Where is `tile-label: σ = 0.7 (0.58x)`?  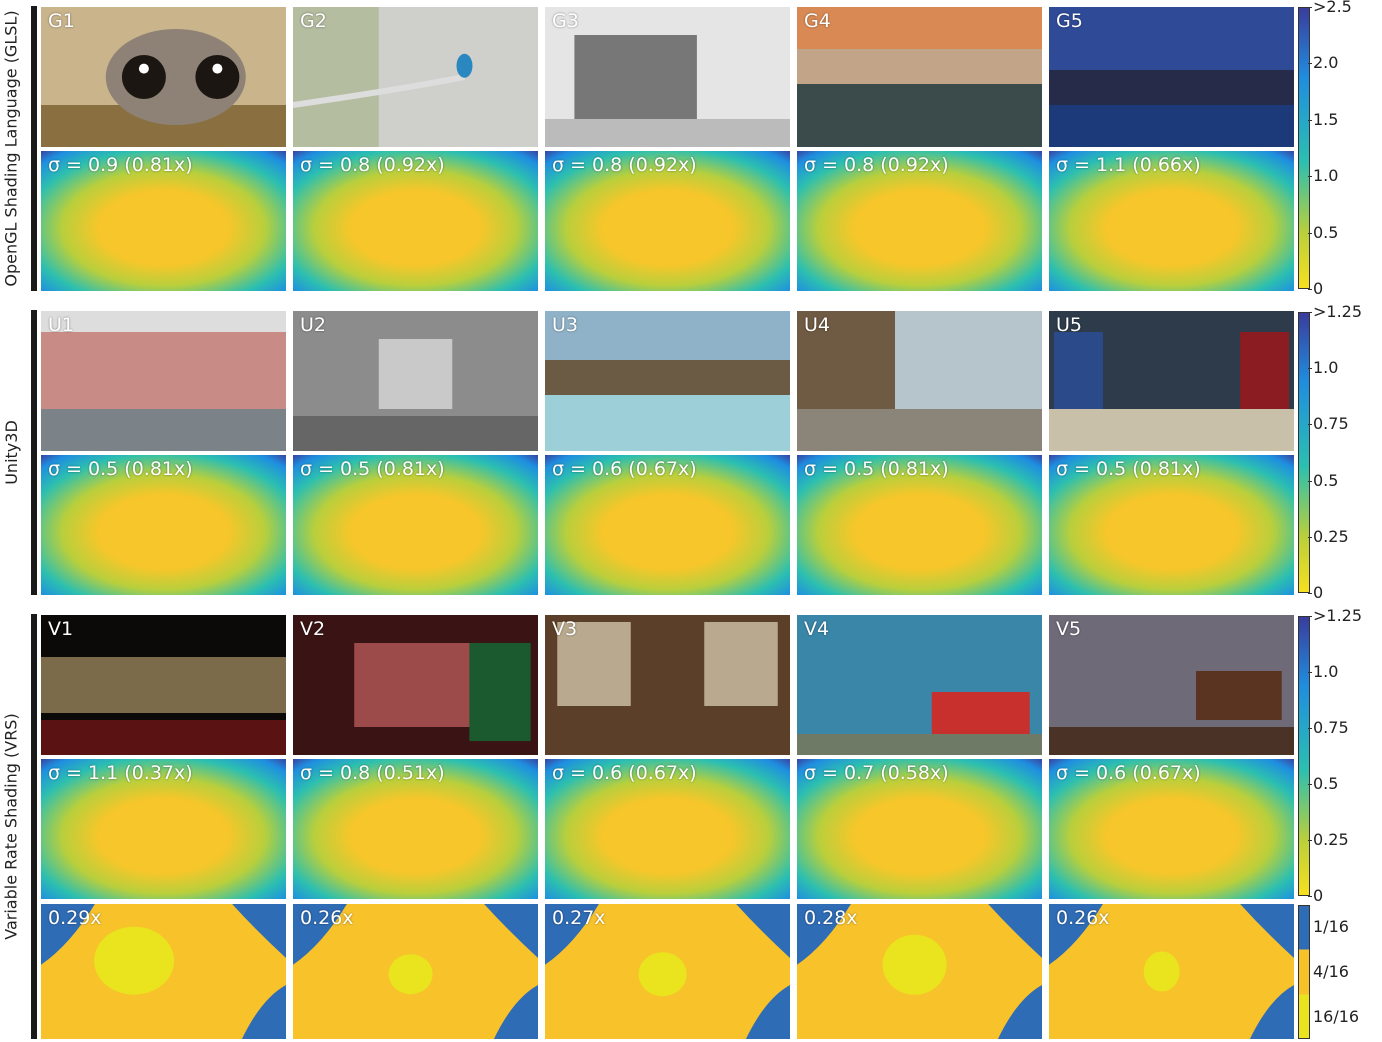 tile-label: σ = 0.7 (0.58x) is located at coordinates (876, 773).